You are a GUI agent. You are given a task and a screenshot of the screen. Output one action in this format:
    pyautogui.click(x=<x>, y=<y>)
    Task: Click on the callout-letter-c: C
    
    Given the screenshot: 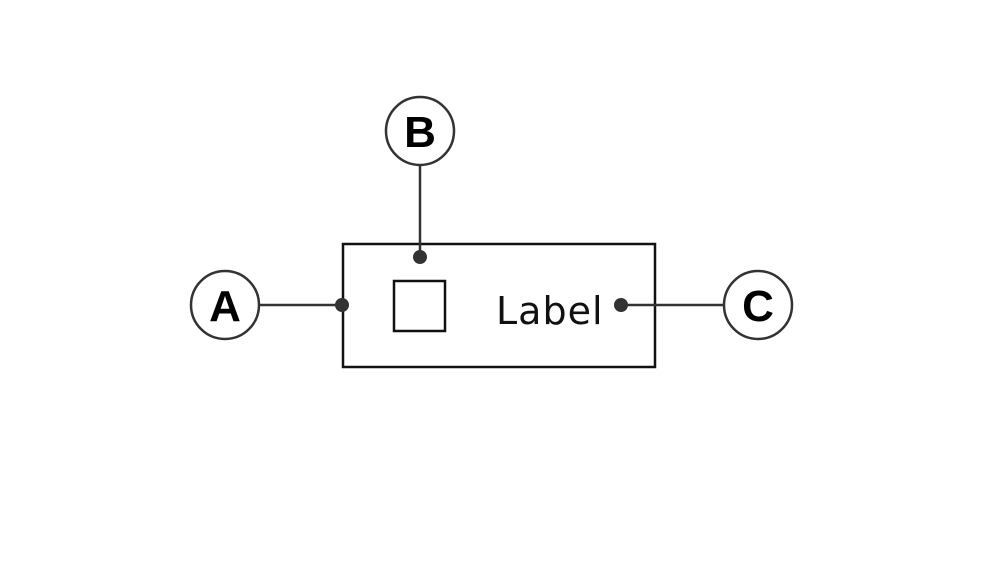 What is the action you would take?
    pyautogui.click(x=758, y=306)
    